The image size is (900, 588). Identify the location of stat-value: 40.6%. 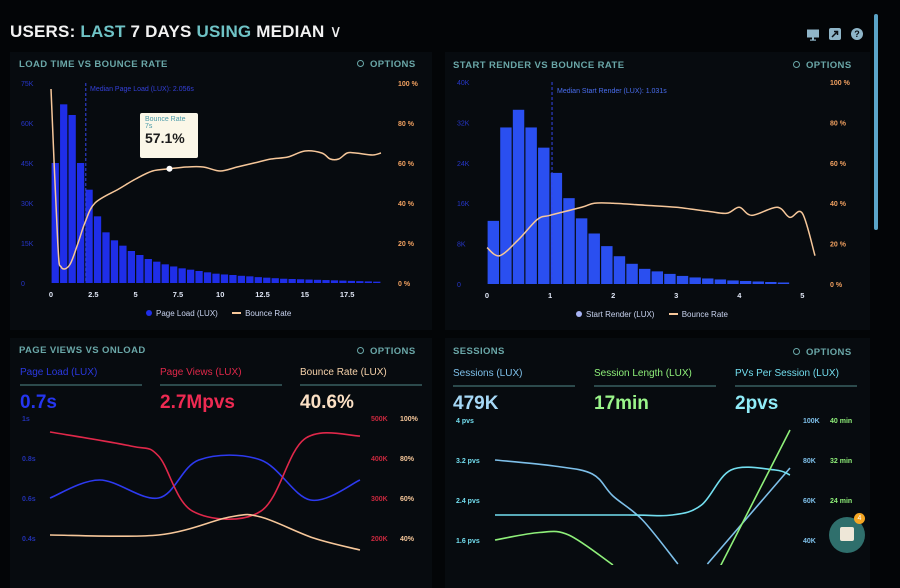
(327, 402).